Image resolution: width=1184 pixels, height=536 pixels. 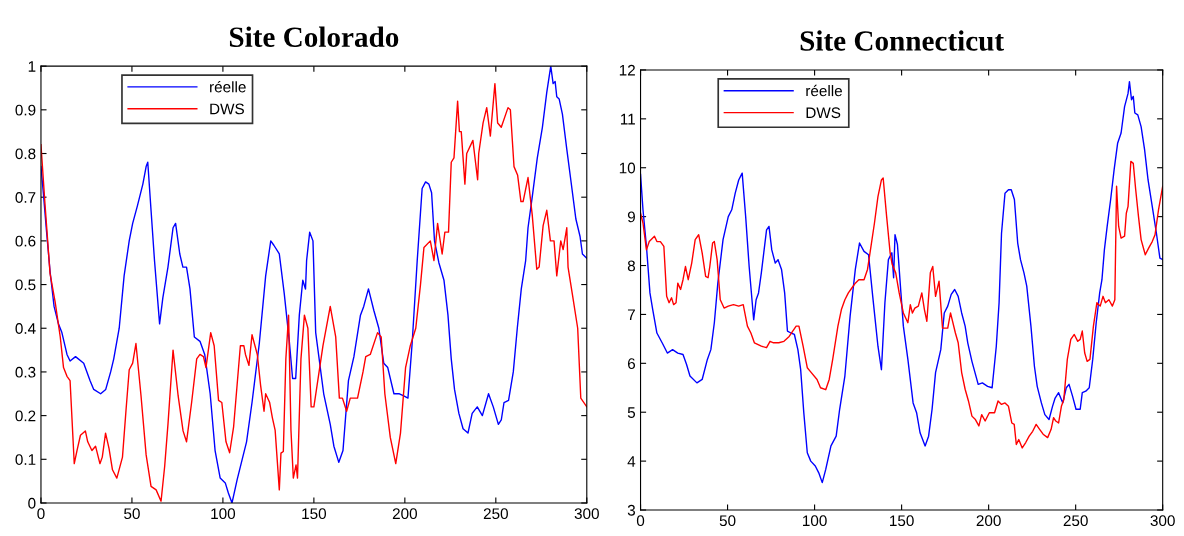 What do you see at coordinates (25, 372) in the screenshot?
I see `y-tick-label: 0.3` at bounding box center [25, 372].